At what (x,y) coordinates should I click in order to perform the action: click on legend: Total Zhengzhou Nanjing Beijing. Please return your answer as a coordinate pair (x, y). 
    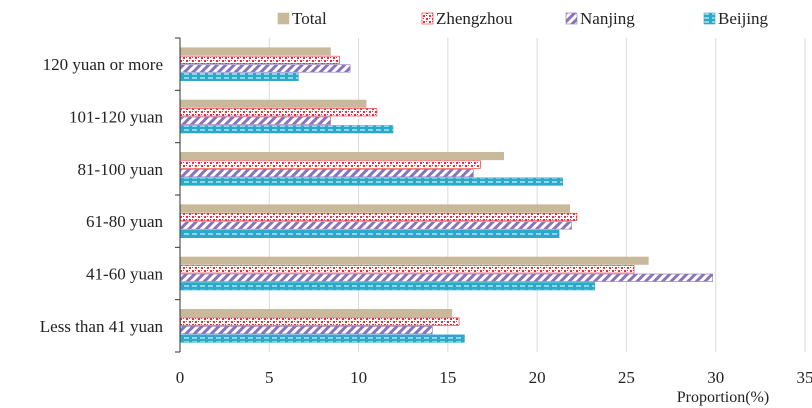
    Looking at the image, I should click on (523, 18).